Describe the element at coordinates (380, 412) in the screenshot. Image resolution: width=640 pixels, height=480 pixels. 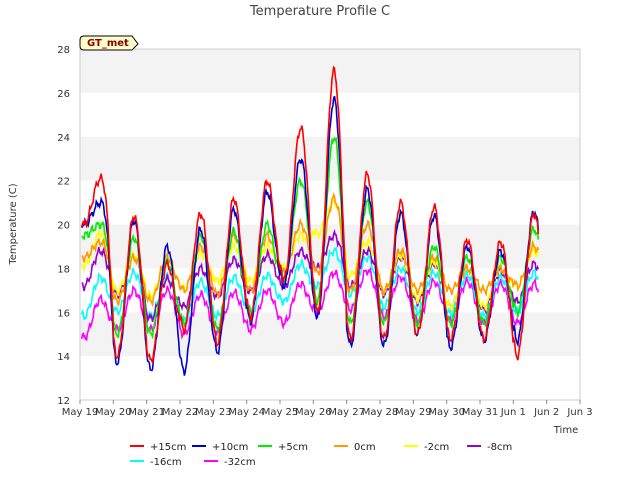
I see `x-tick-label: May 28` at that location.